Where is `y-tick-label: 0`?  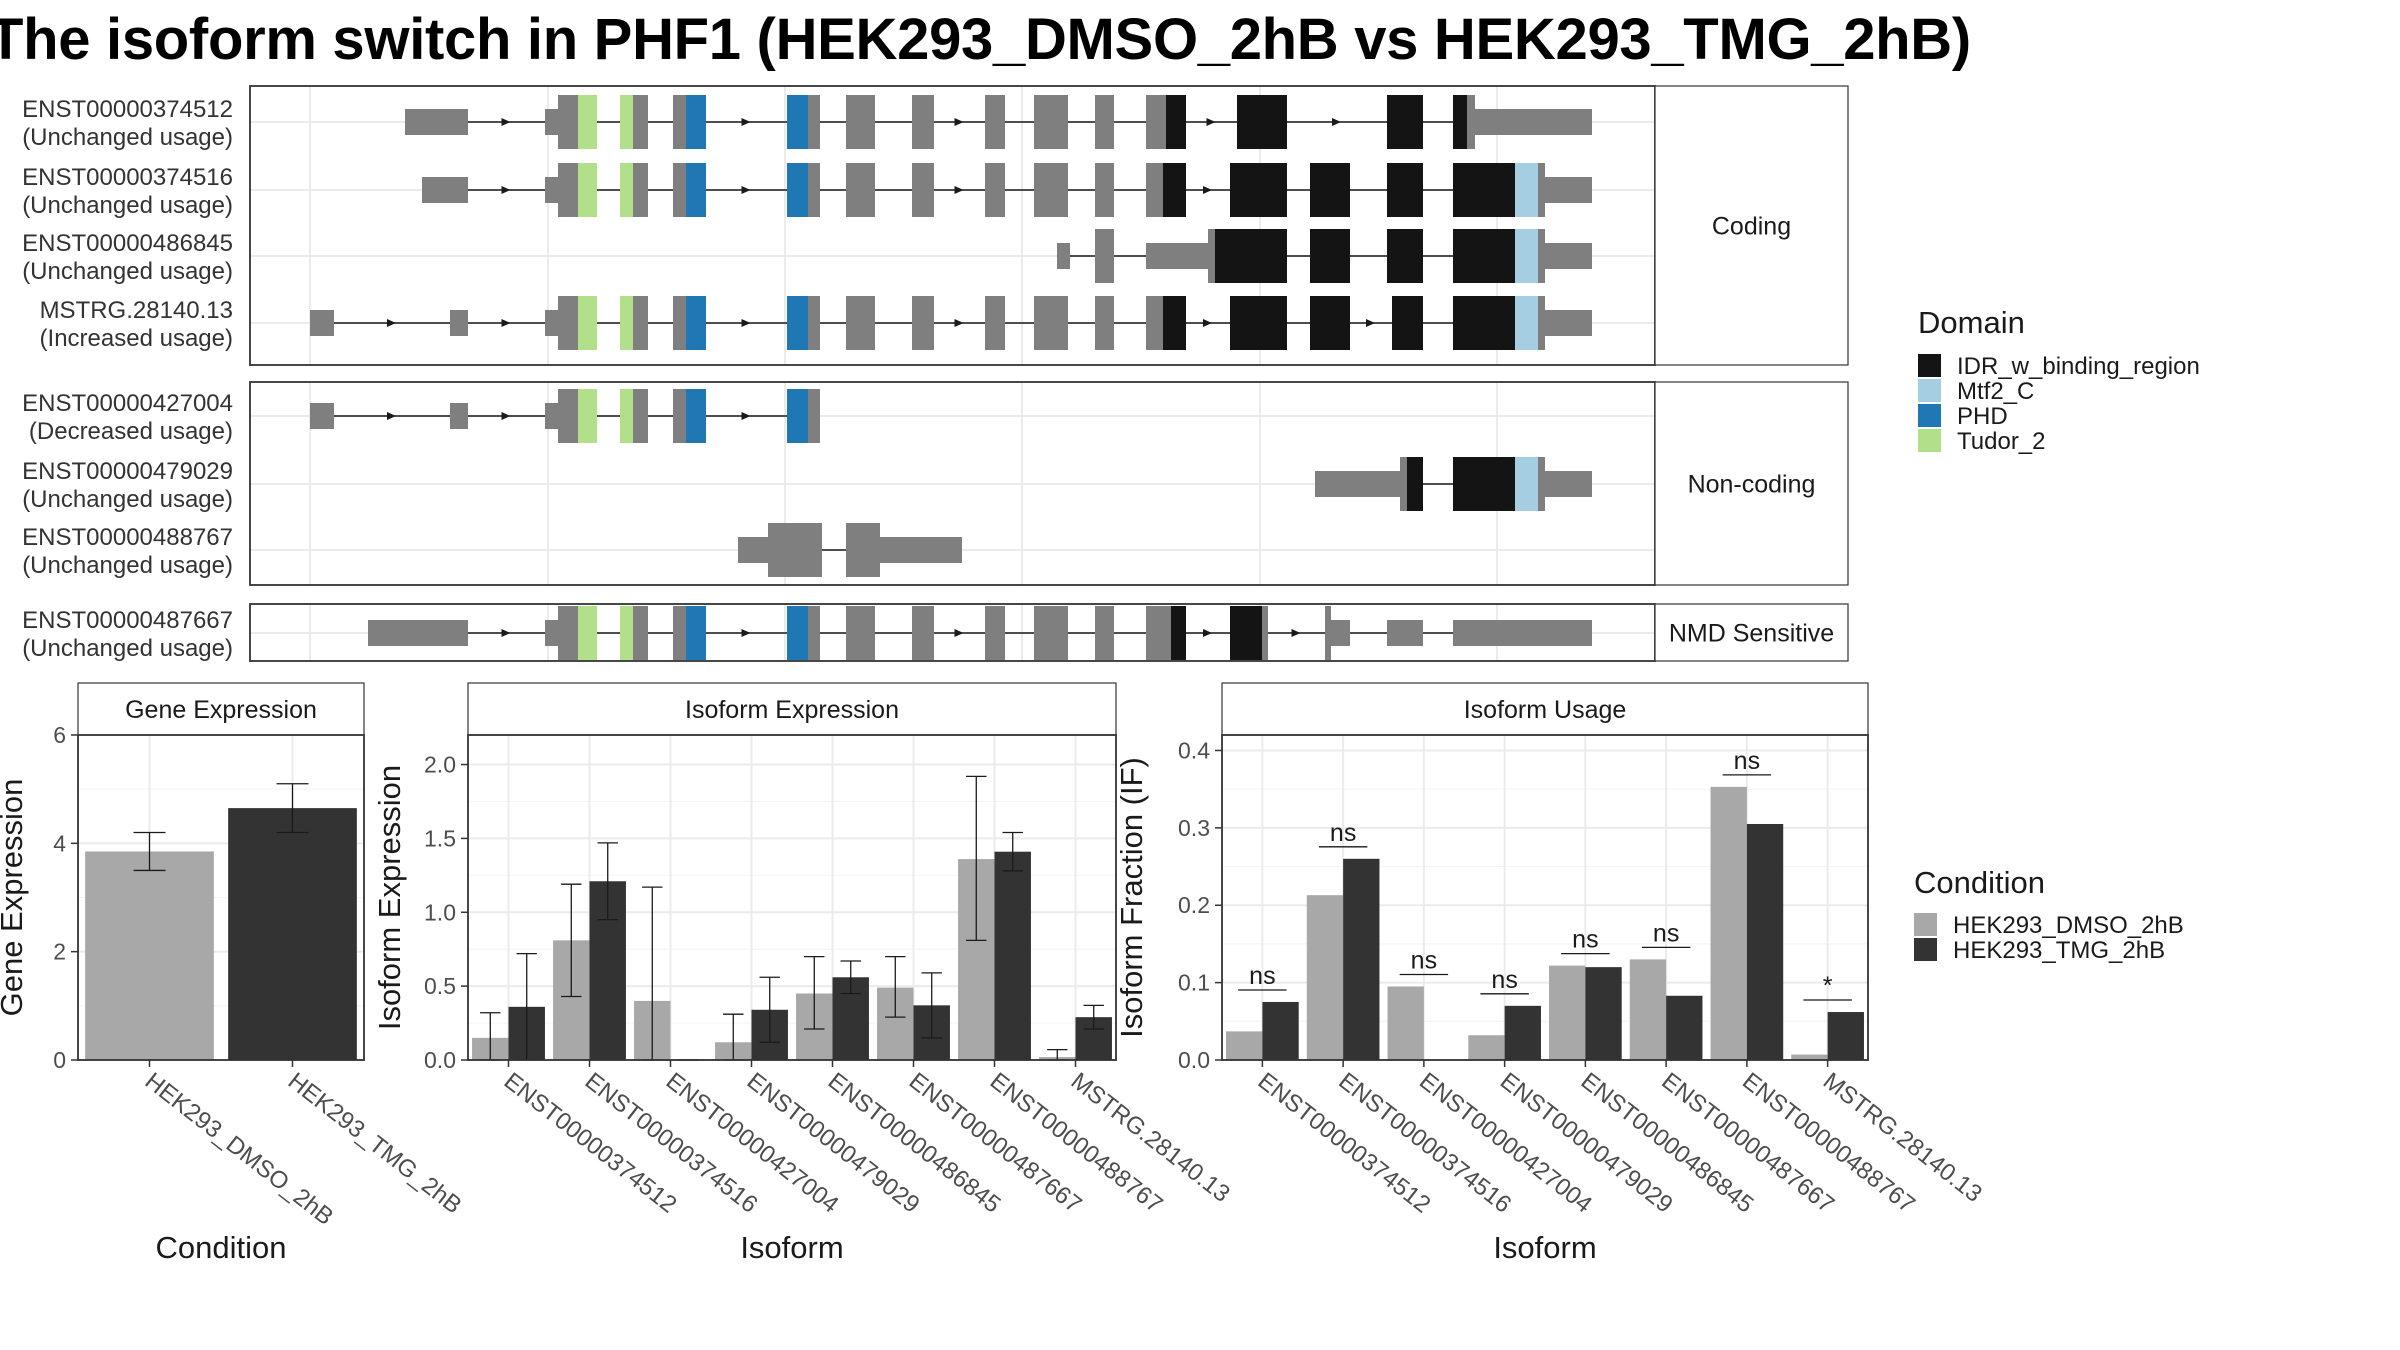
y-tick-label: 0 is located at coordinates (59, 1060).